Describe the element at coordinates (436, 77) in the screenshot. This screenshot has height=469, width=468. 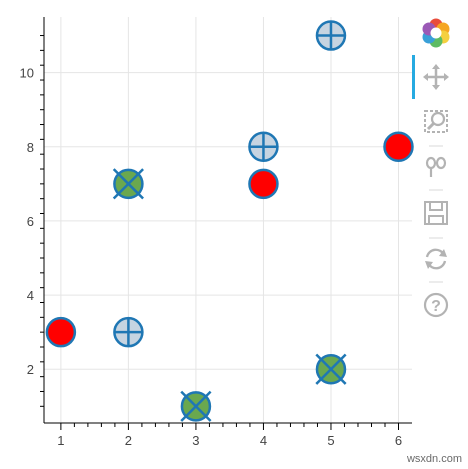
I see `pan-icon` at that location.